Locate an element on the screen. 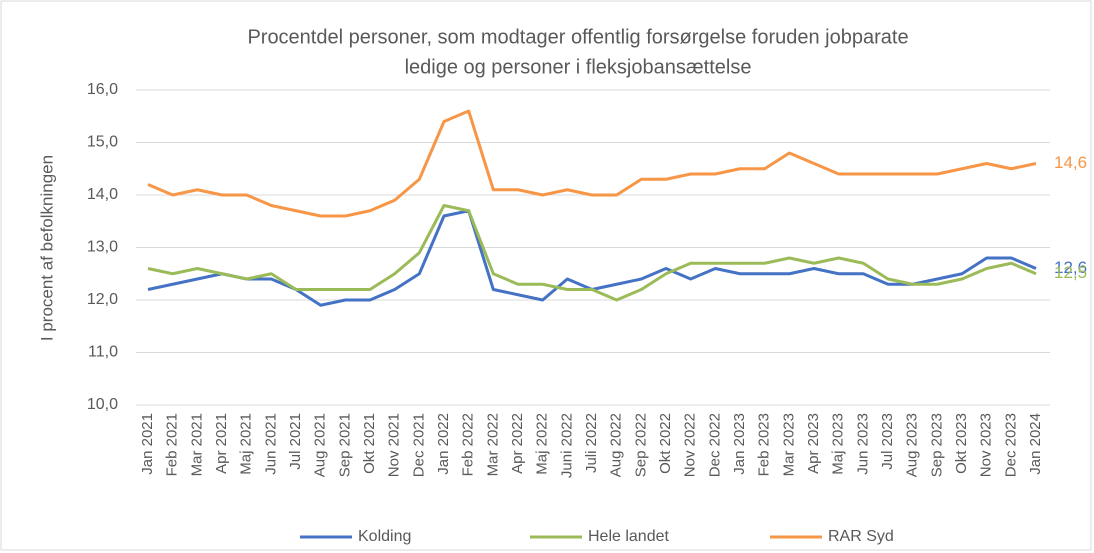 Image resolution: width=1094 pixels, height=553 pixels. x-tick-label: Apr 2023 is located at coordinates (813, 443).